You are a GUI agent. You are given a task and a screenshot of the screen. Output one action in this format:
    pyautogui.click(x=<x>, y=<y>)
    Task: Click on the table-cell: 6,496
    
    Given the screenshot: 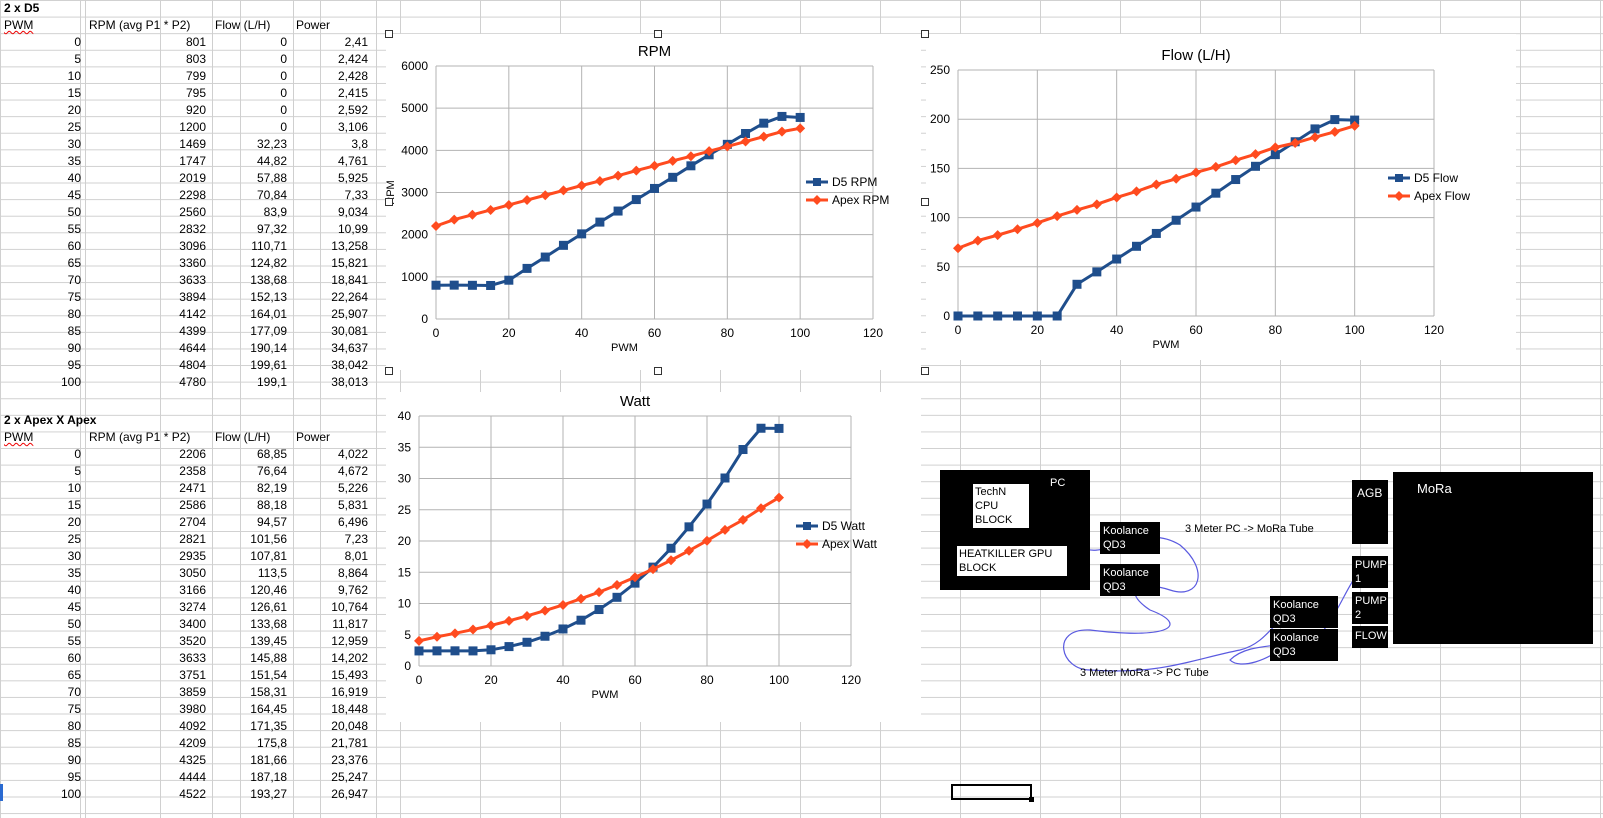 What is the action you would take?
    pyautogui.click(x=352, y=522)
    